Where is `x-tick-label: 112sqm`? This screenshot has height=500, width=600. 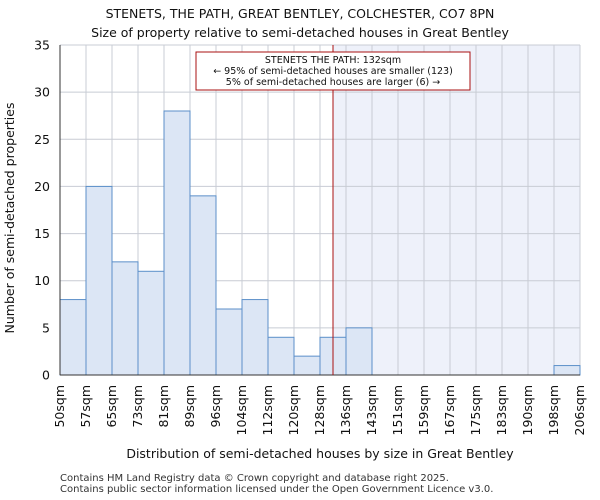
x-tick-label: 112sqm is located at coordinates (267, 410).